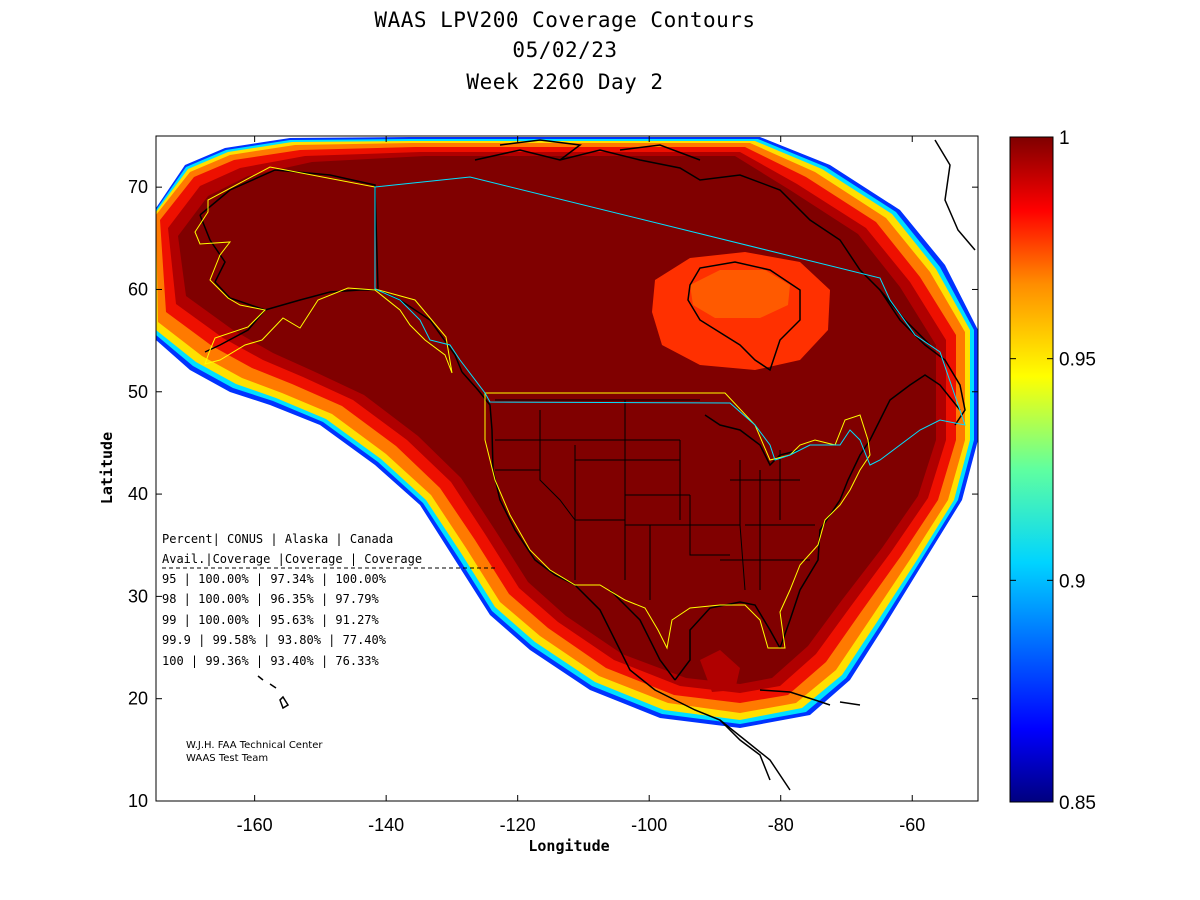 Image resolution: width=1200 pixels, height=900 pixels. Describe the element at coordinates (323, 270) in the screenshot. I see `alaska-region-outline` at that location.